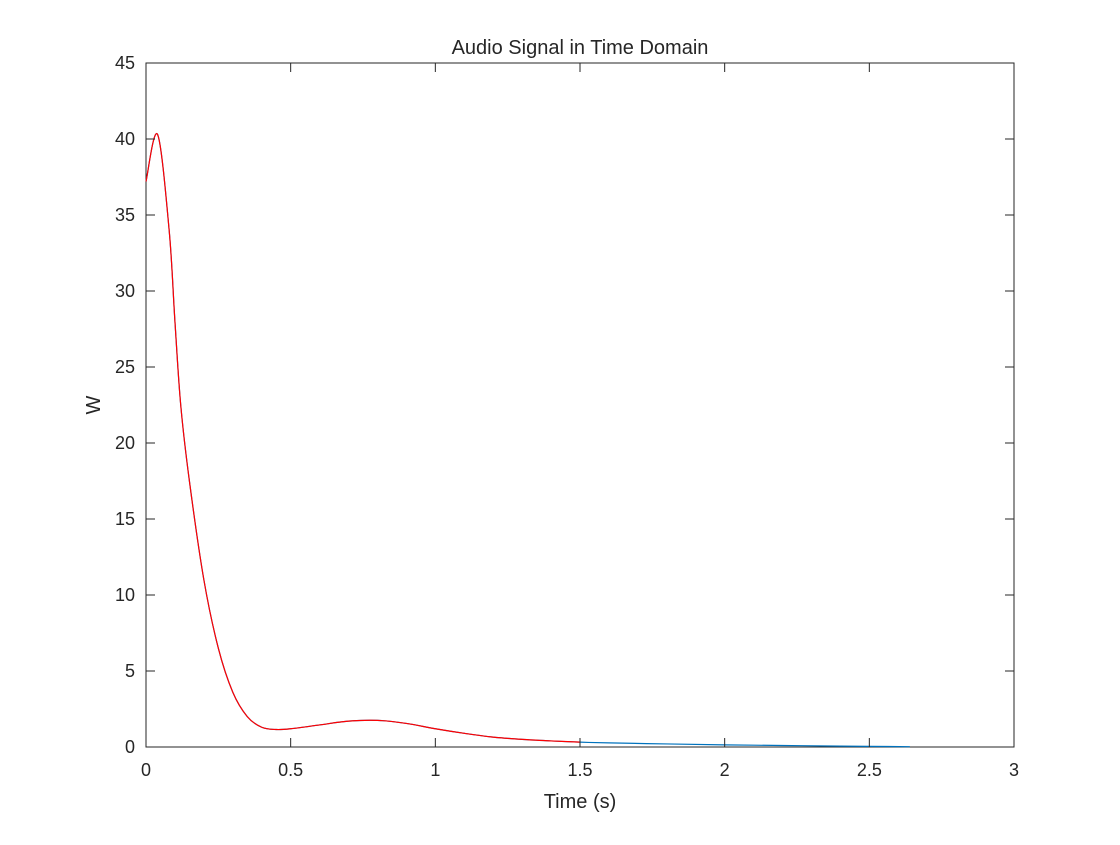 This screenshot has width=1120, height=845. I want to click on x-tick-label-4: 2, so click(725, 770).